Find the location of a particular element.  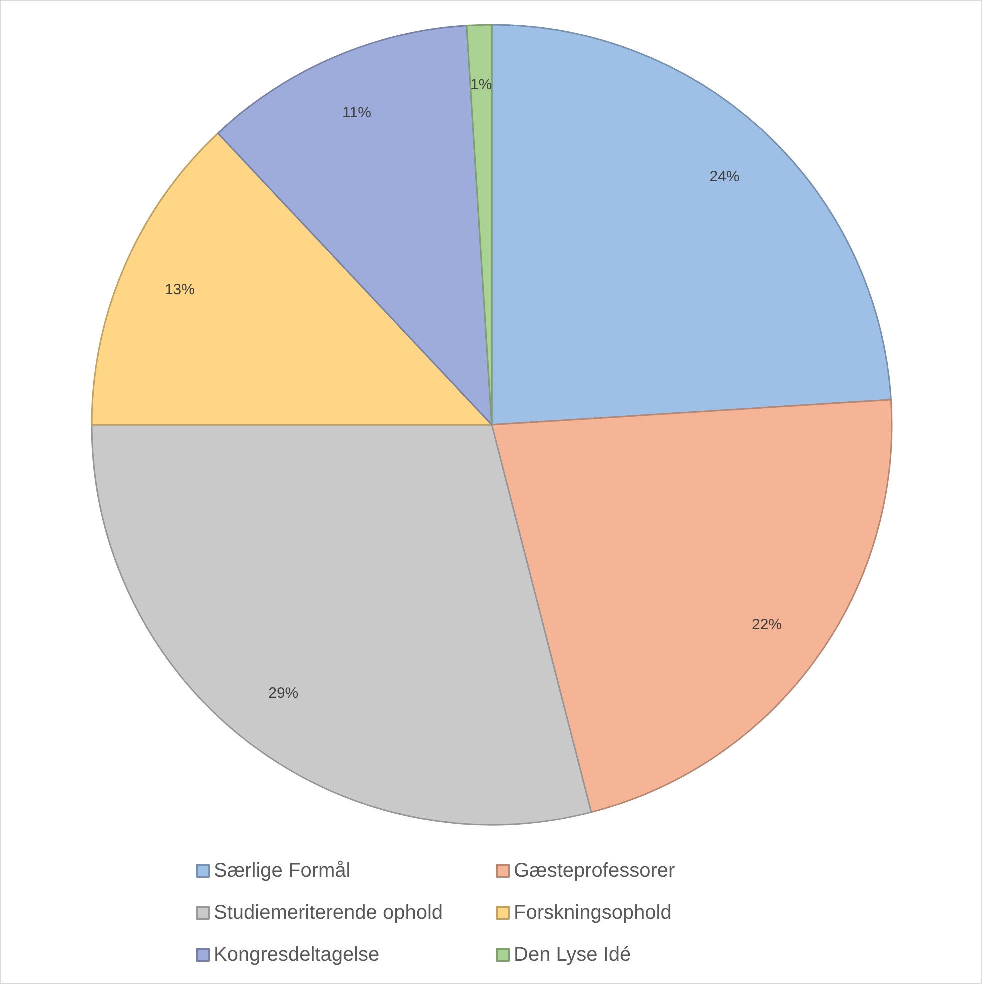

data-label: 22% is located at coordinates (767, 625).